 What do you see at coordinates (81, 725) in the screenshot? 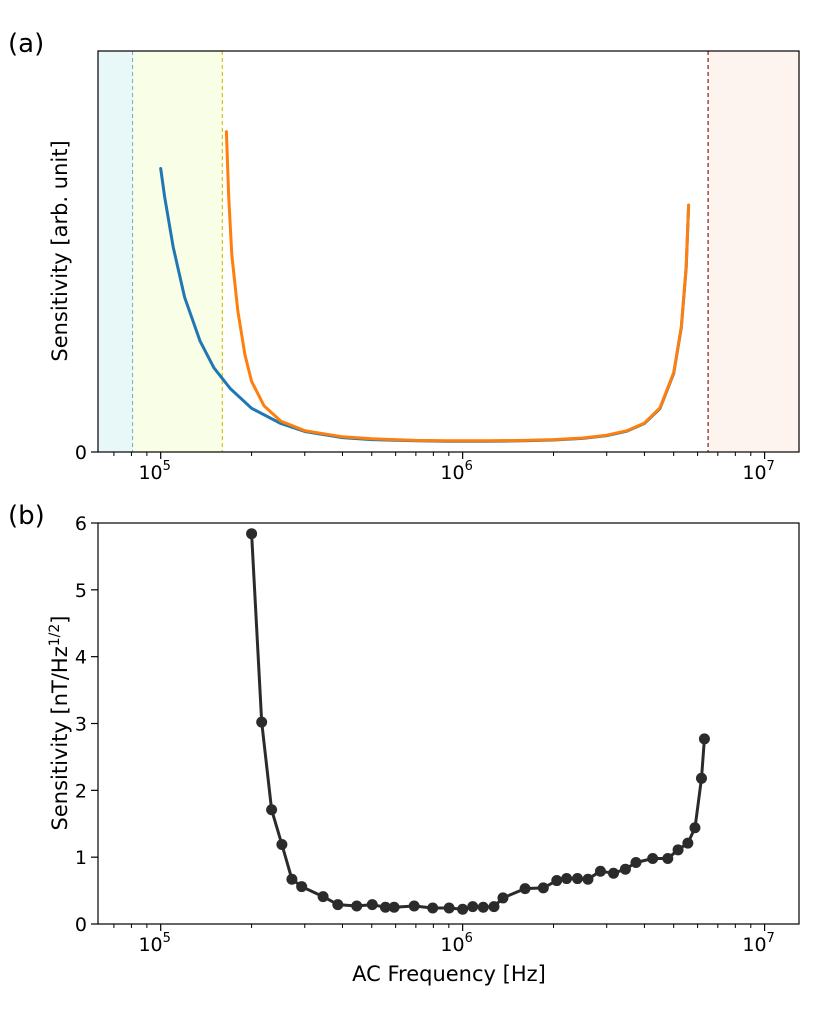
I see `y-tick-label: 3` at bounding box center [81, 725].